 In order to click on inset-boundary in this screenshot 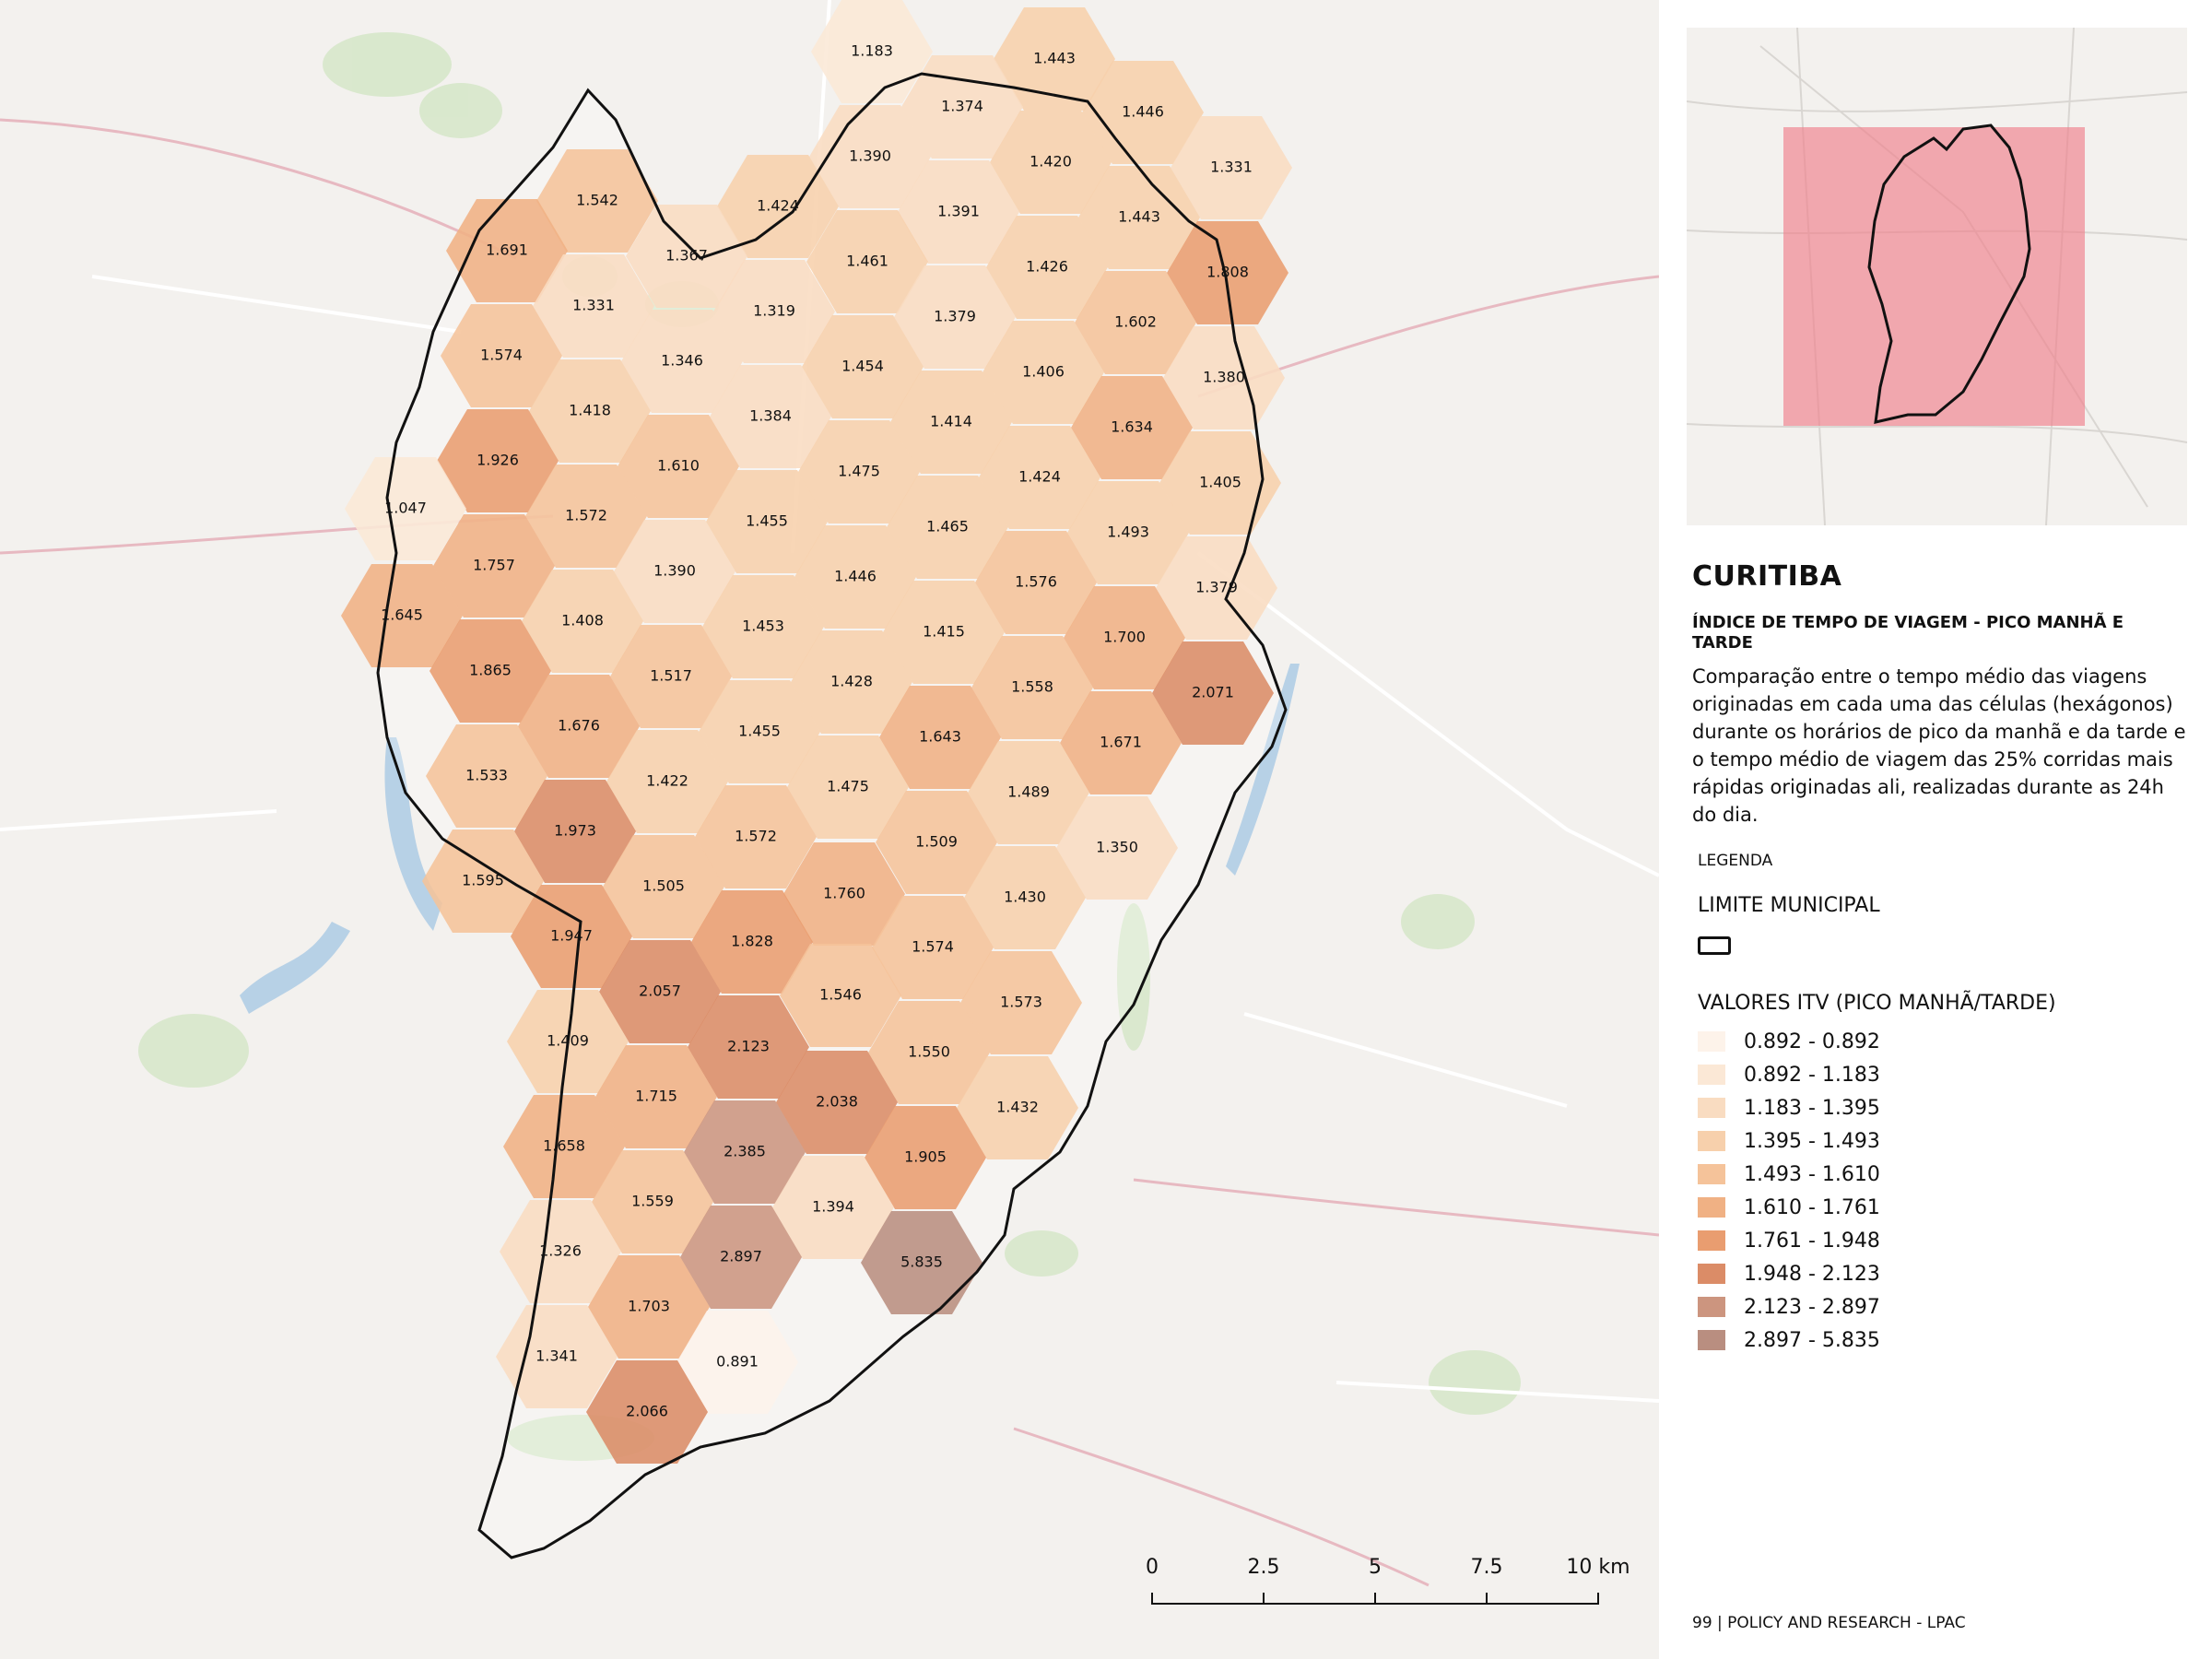, I will do `click(1949, 274)`.